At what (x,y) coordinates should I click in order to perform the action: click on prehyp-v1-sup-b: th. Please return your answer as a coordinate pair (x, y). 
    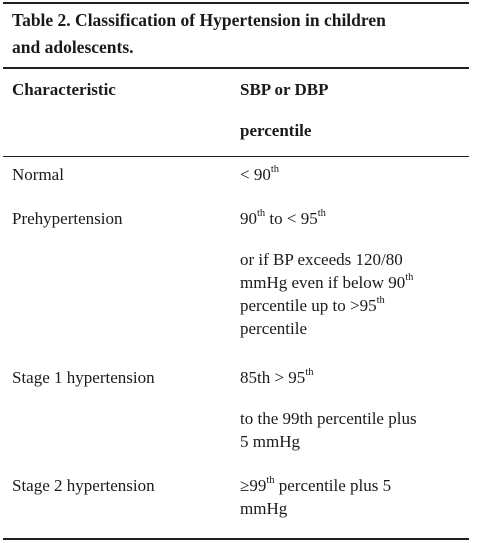
    Looking at the image, I should click on (321, 214).